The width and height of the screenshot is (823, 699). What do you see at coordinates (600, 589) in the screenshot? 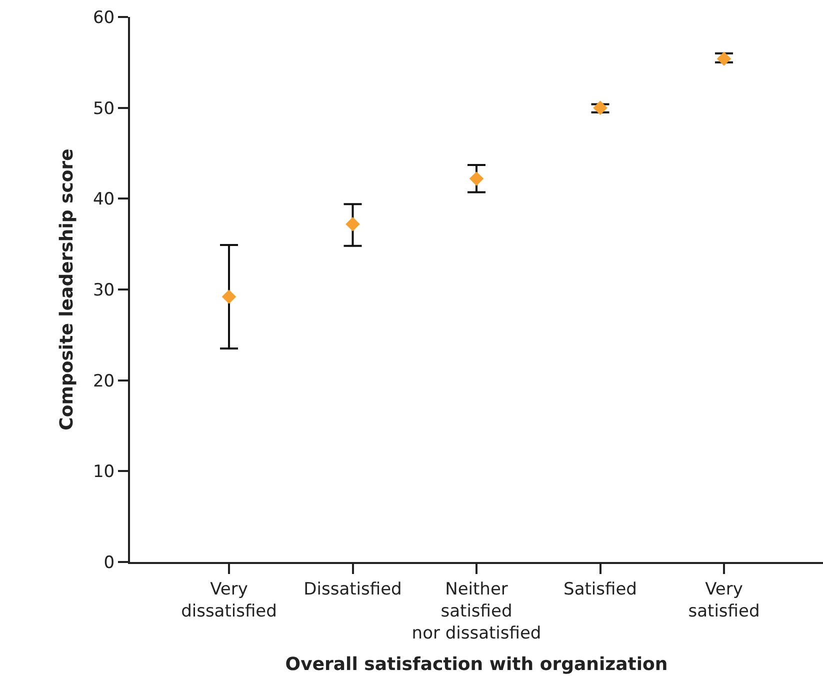
I see `x-tick-label: Satisfied` at bounding box center [600, 589].